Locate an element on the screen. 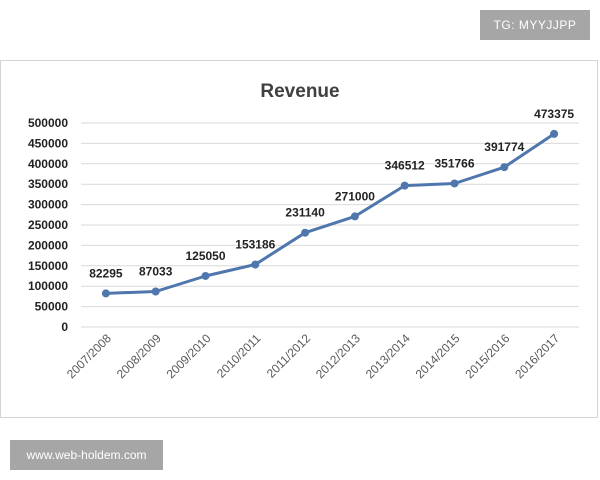 This screenshot has height=480, width=600. y-tick-label: 250000 is located at coordinates (48, 225).